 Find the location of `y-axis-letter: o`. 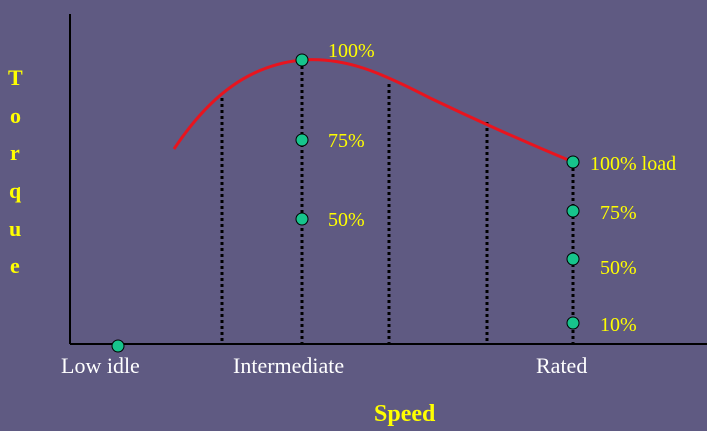

y-axis-letter: o is located at coordinates (15, 115).